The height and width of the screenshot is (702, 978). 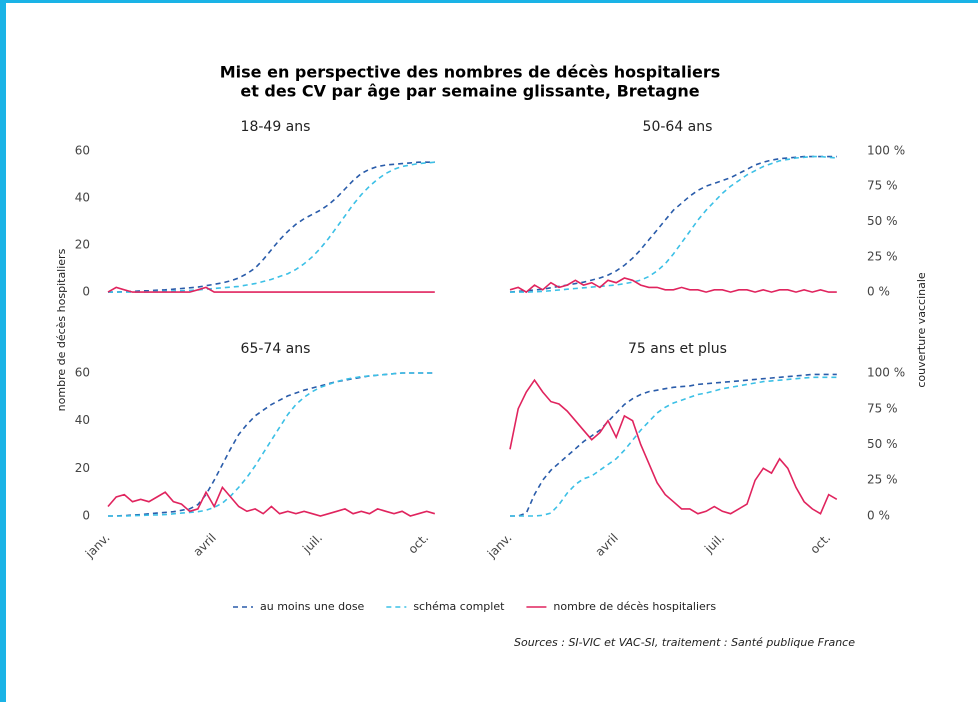 What do you see at coordinates (634, 606) in the screenshot?
I see `legend-label: nombre de décès hospitaliers` at bounding box center [634, 606].